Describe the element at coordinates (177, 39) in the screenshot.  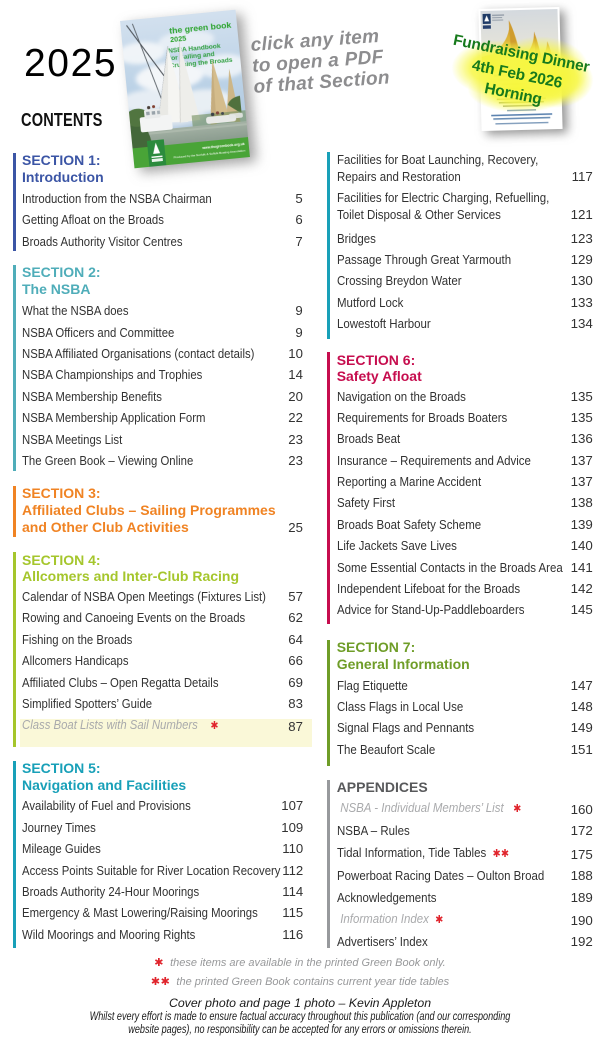
I see `svg-text: 2025` at that location.